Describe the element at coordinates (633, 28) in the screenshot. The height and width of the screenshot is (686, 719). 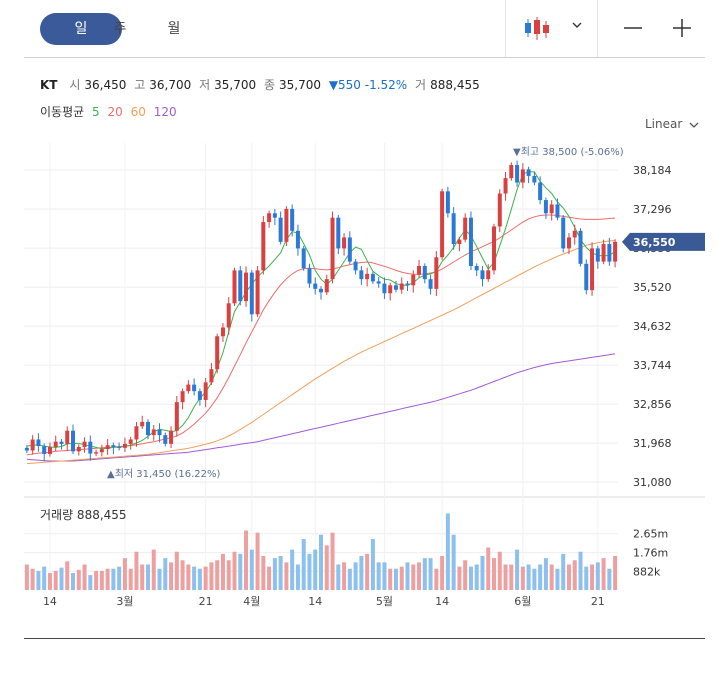
I see `zoom-out-icon` at that location.